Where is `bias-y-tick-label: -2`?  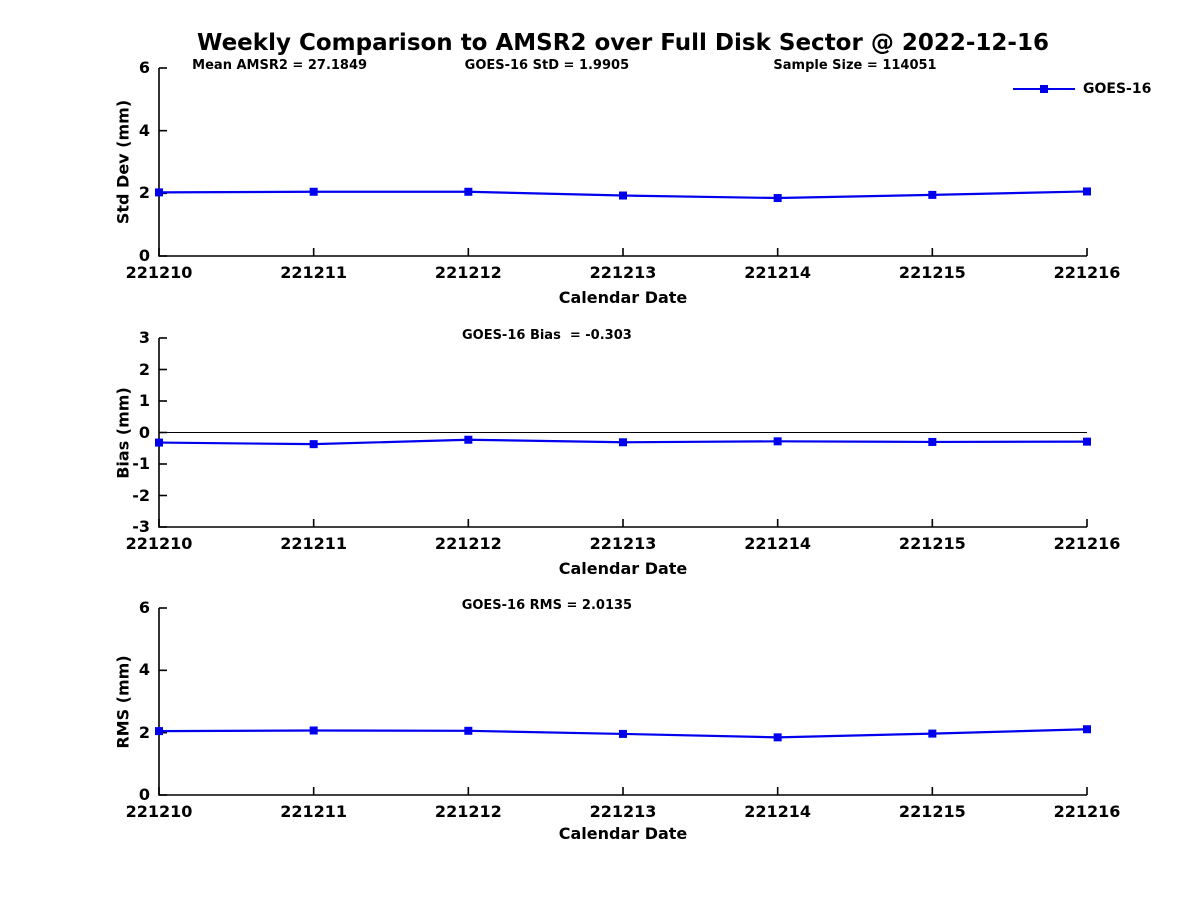 bias-y-tick-label: -2 is located at coordinates (141, 495).